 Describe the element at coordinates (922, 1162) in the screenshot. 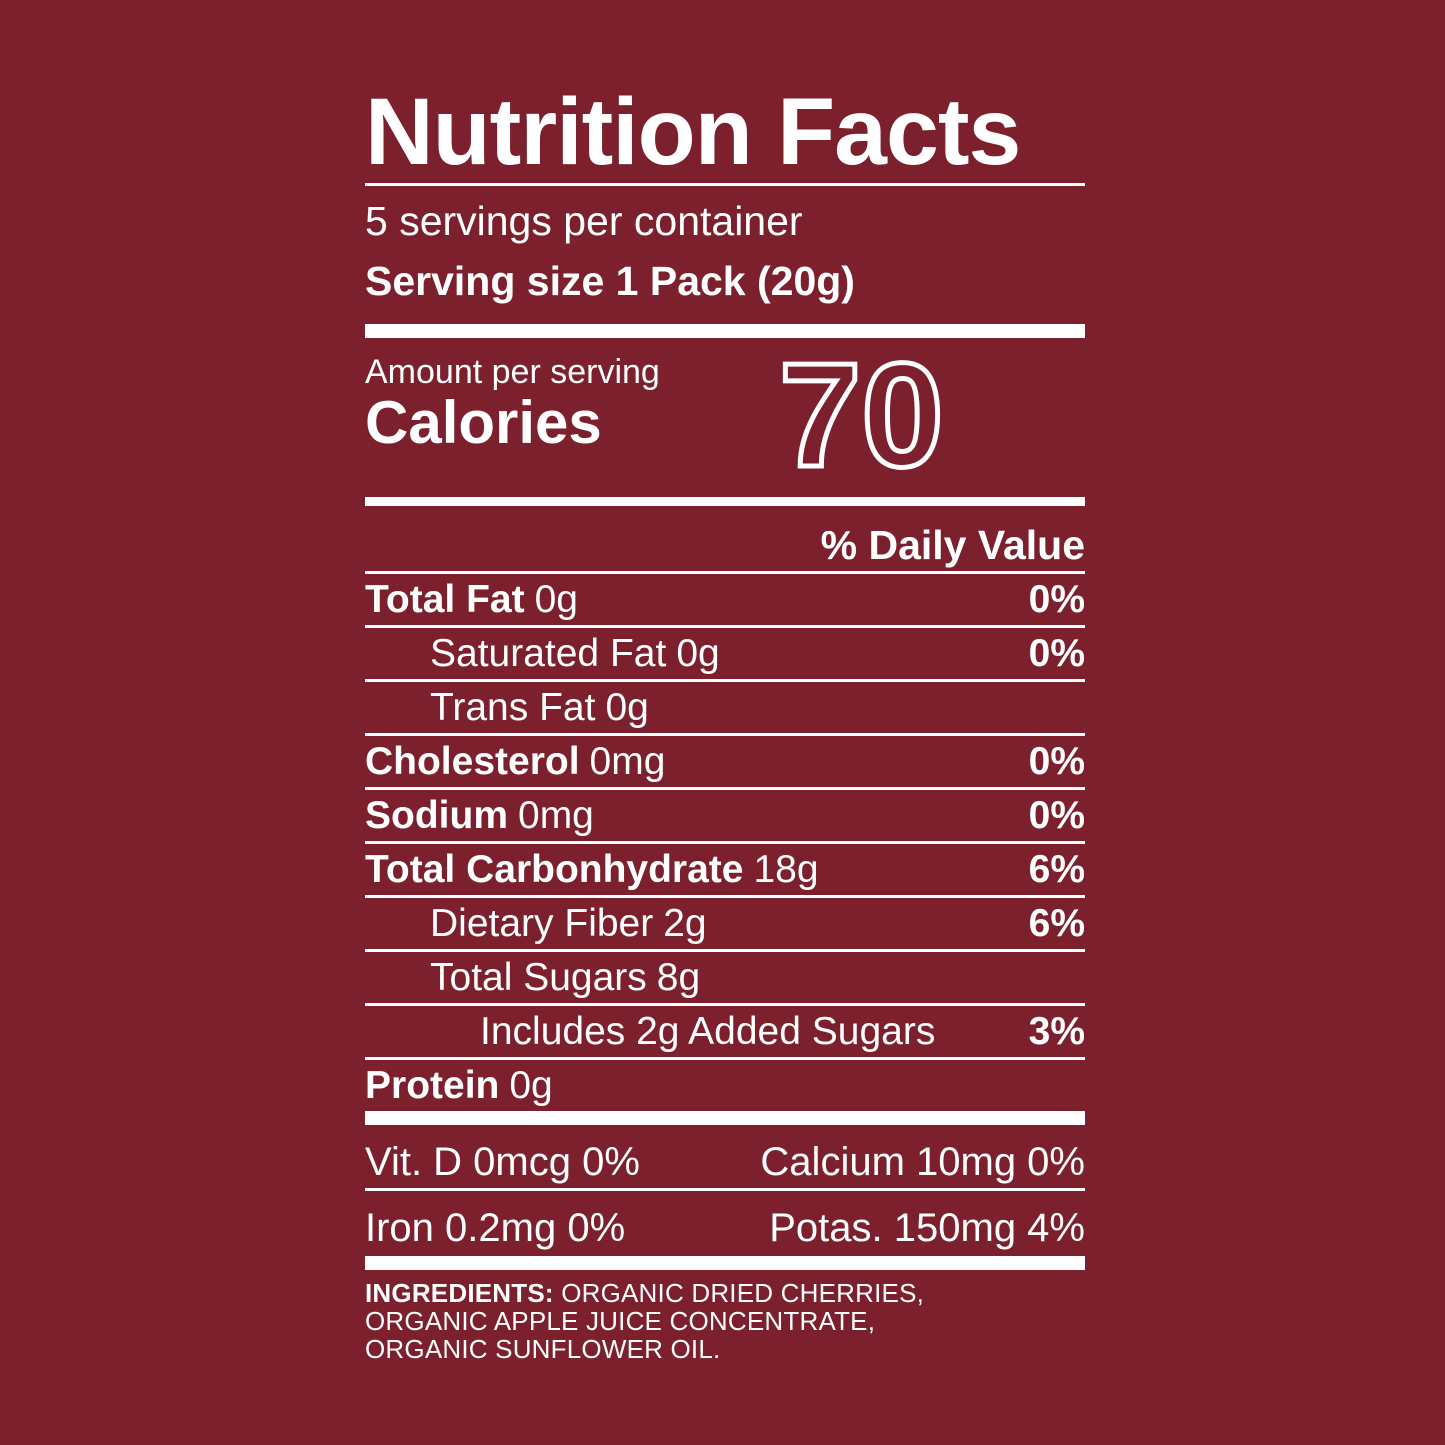

I see `calcium-value: Calcium 10mg 0%` at that location.